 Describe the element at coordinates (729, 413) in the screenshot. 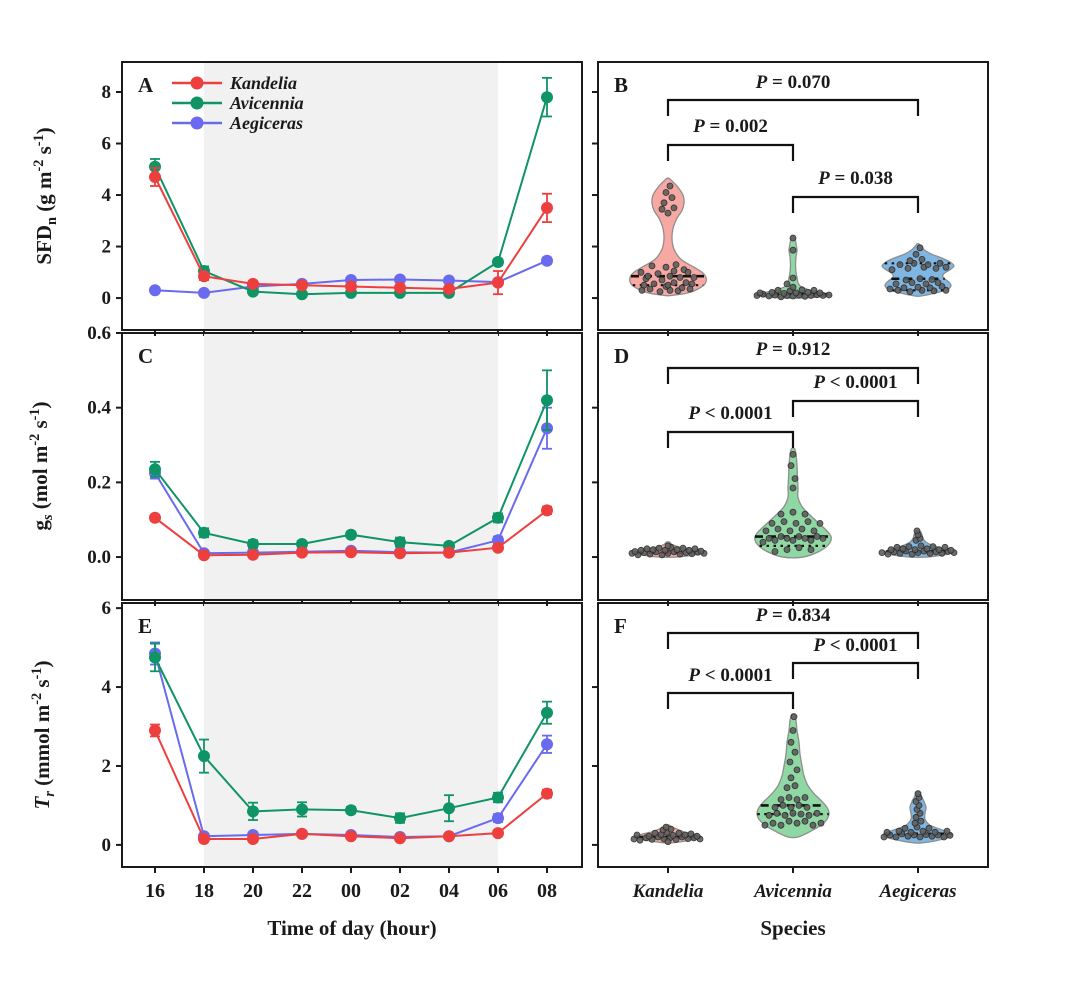

I see `pvalue-label: P < 0.0001` at that location.